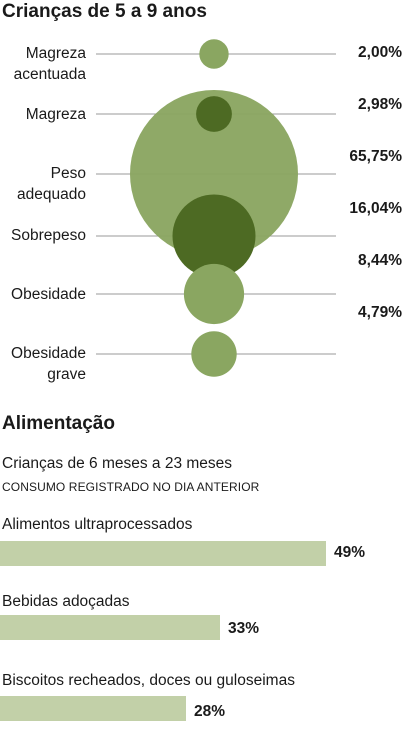 The width and height of the screenshot is (404, 735). I want to click on bubble-magreza, so click(214, 114).